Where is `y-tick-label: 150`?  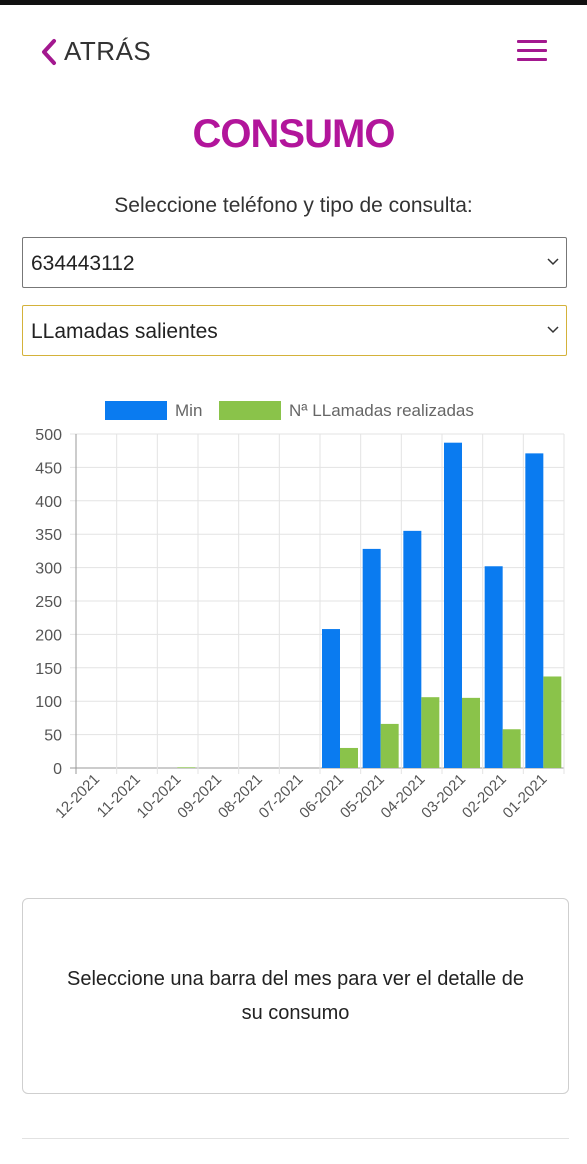 y-tick-label: 150 is located at coordinates (48, 669).